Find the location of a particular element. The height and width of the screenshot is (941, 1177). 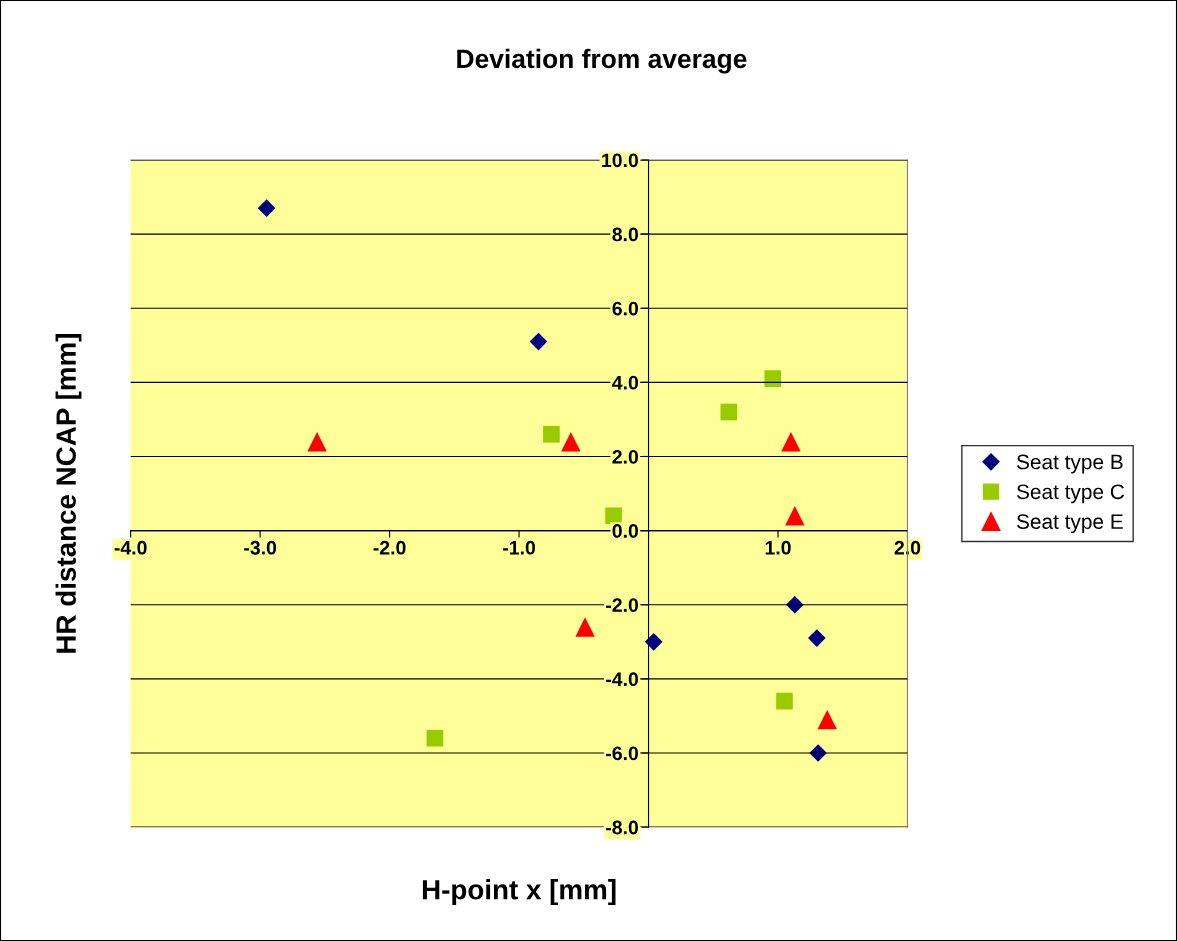

legend-label: Seat type E is located at coordinates (1069, 524).